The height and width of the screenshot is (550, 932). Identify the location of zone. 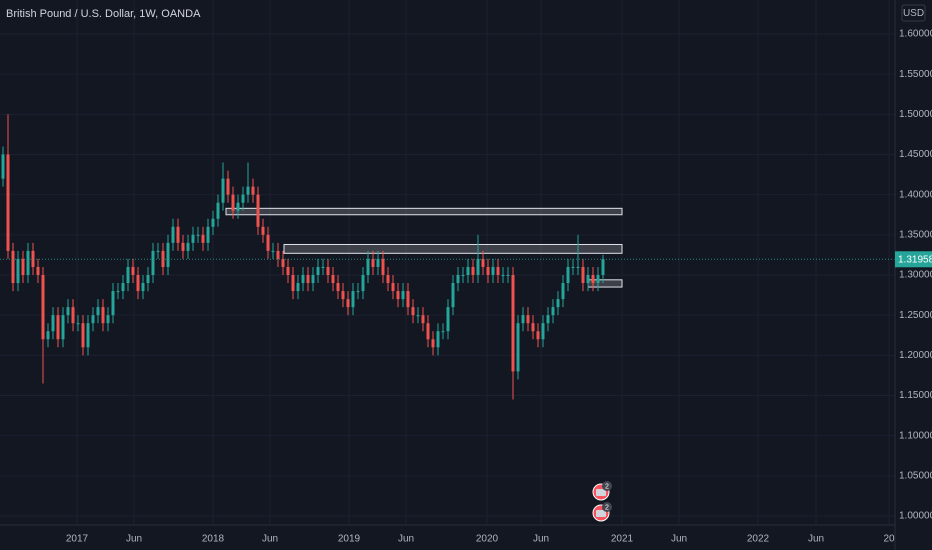
(453, 248).